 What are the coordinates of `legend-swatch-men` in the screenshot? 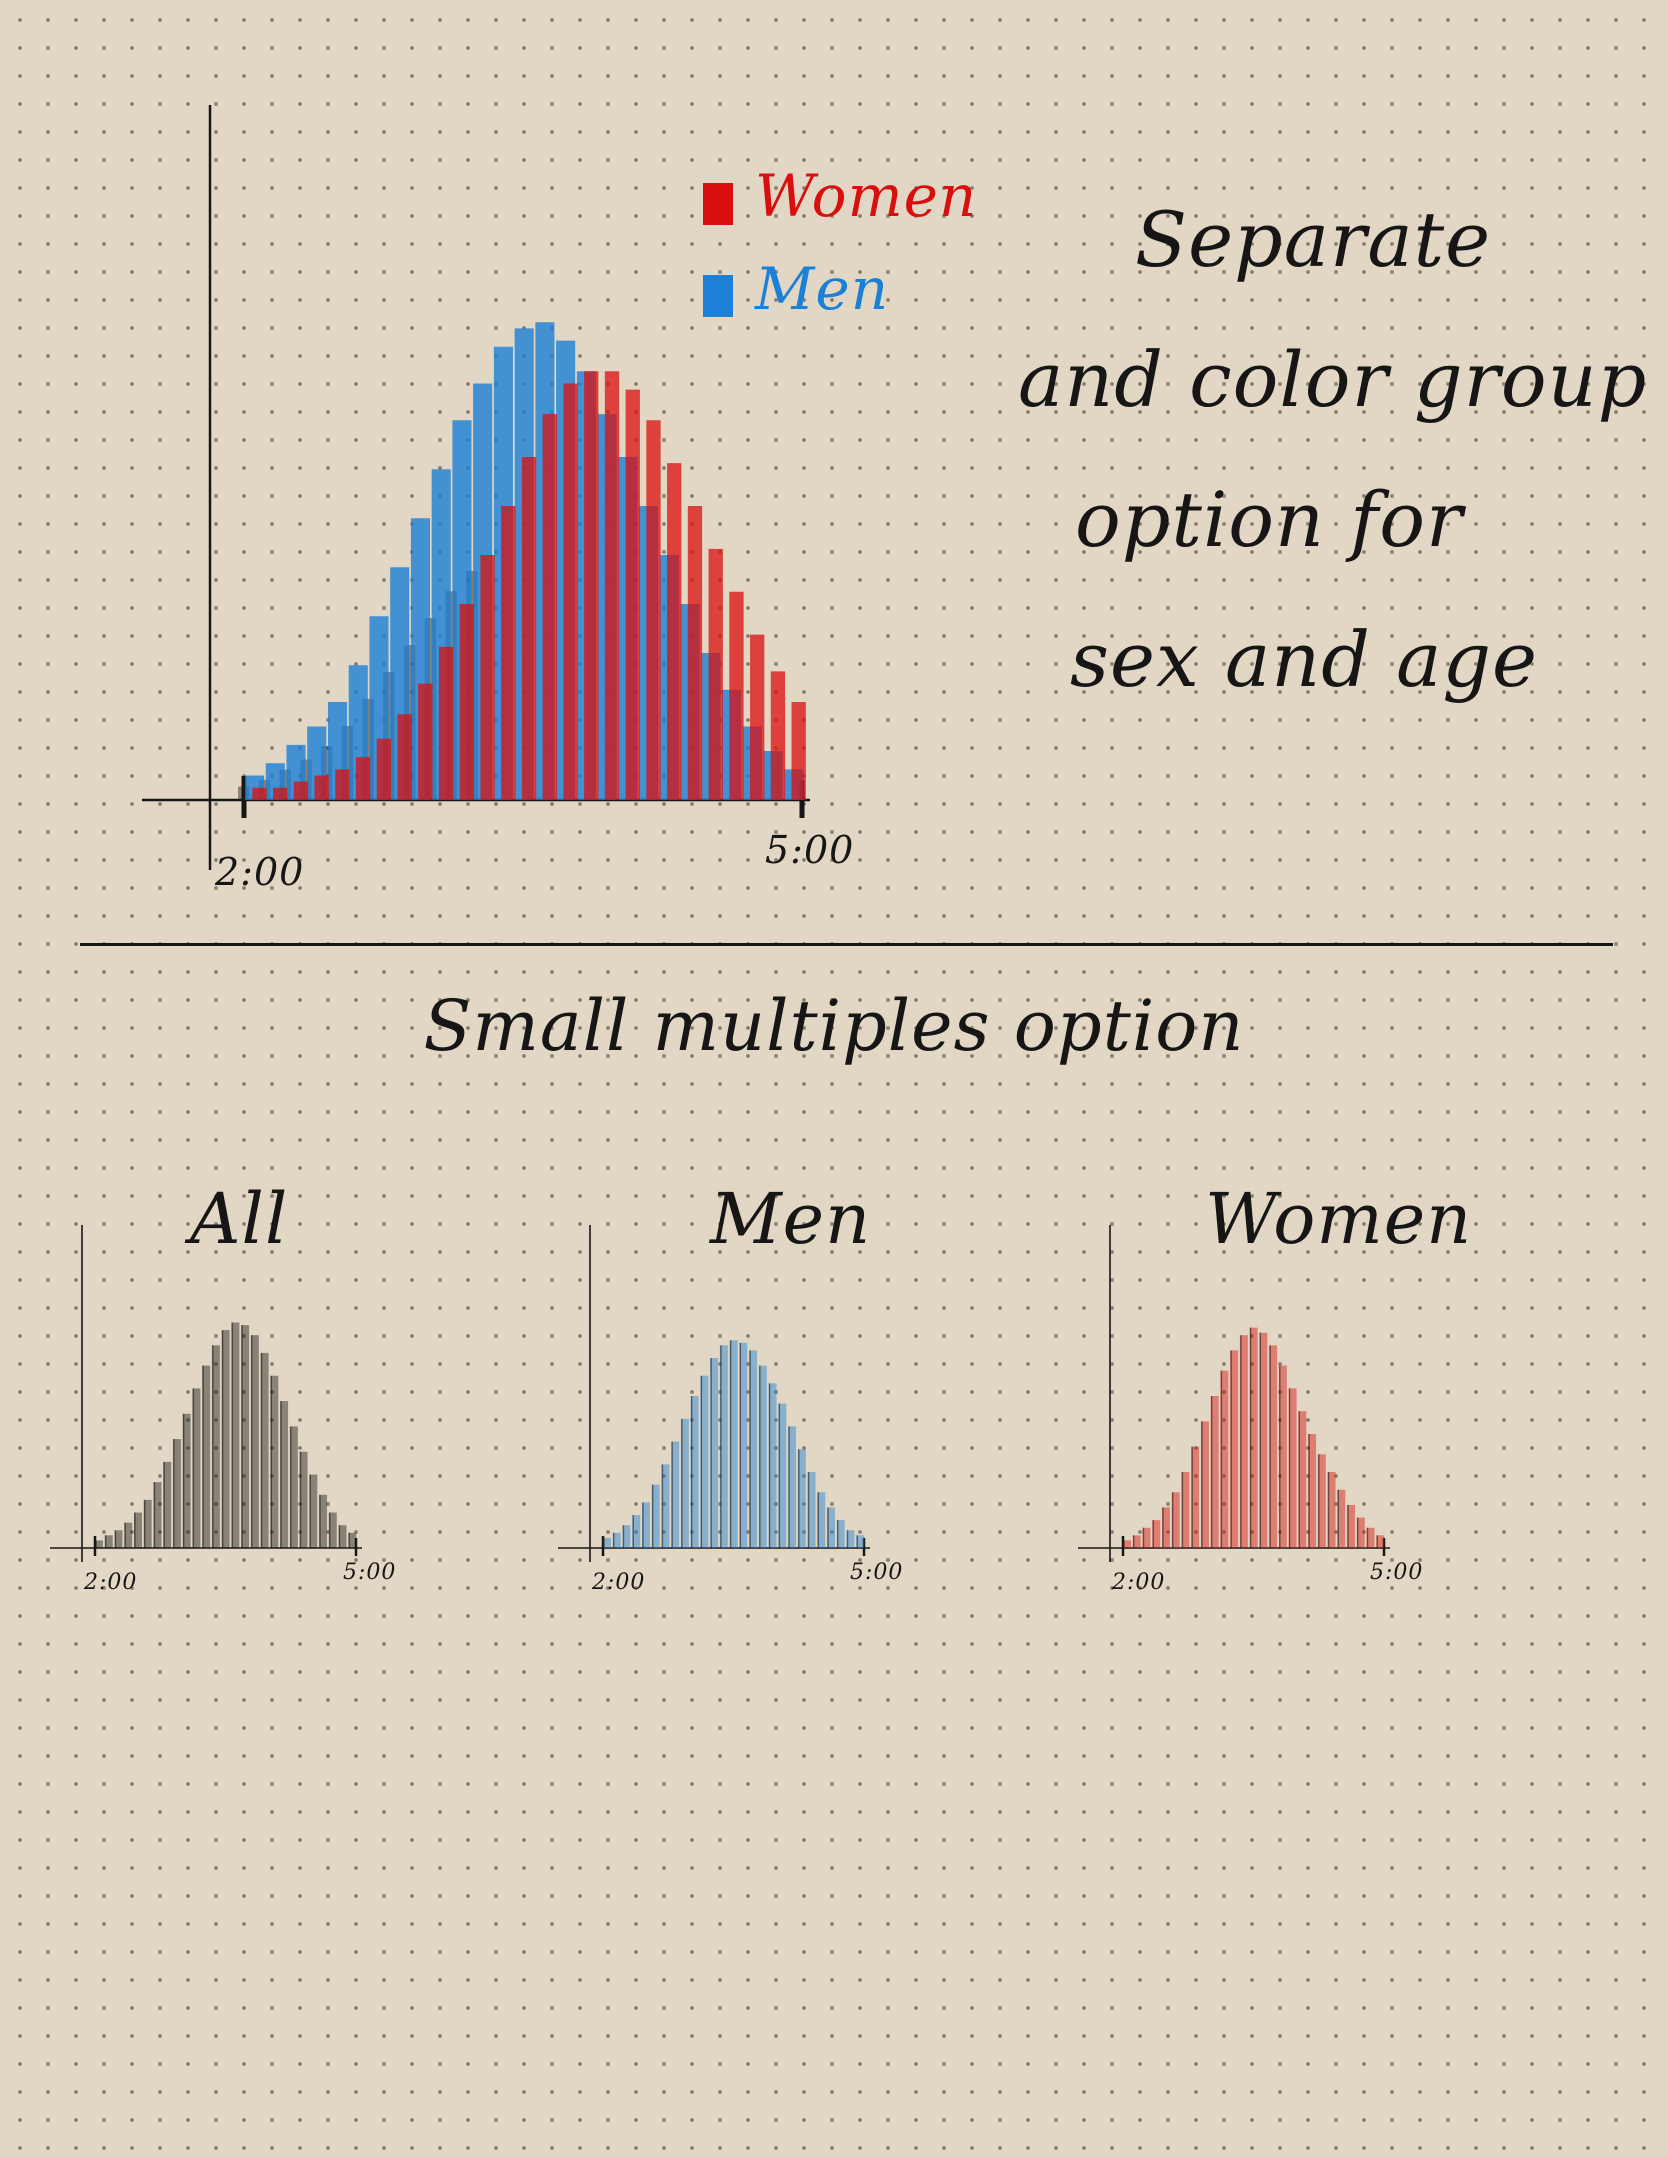 It's located at (718, 296).